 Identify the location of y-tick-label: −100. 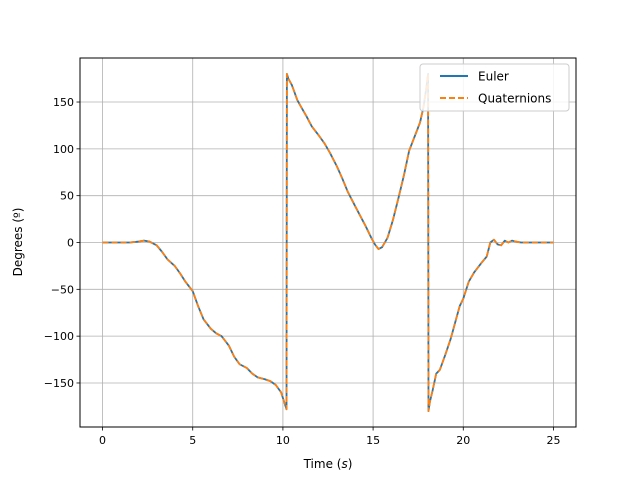
(59, 336).